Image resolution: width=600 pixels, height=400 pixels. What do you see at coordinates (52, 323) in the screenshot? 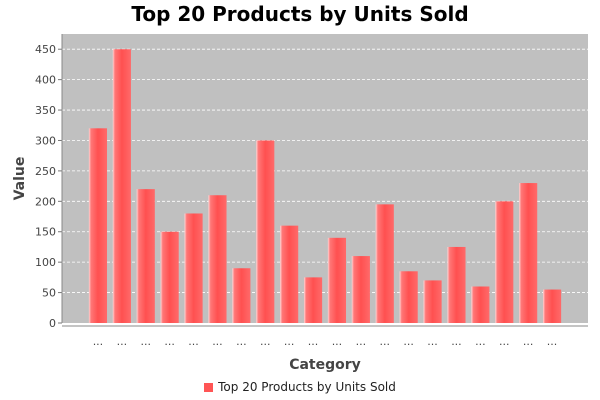
I see `y-tick-label: 0` at bounding box center [52, 323].